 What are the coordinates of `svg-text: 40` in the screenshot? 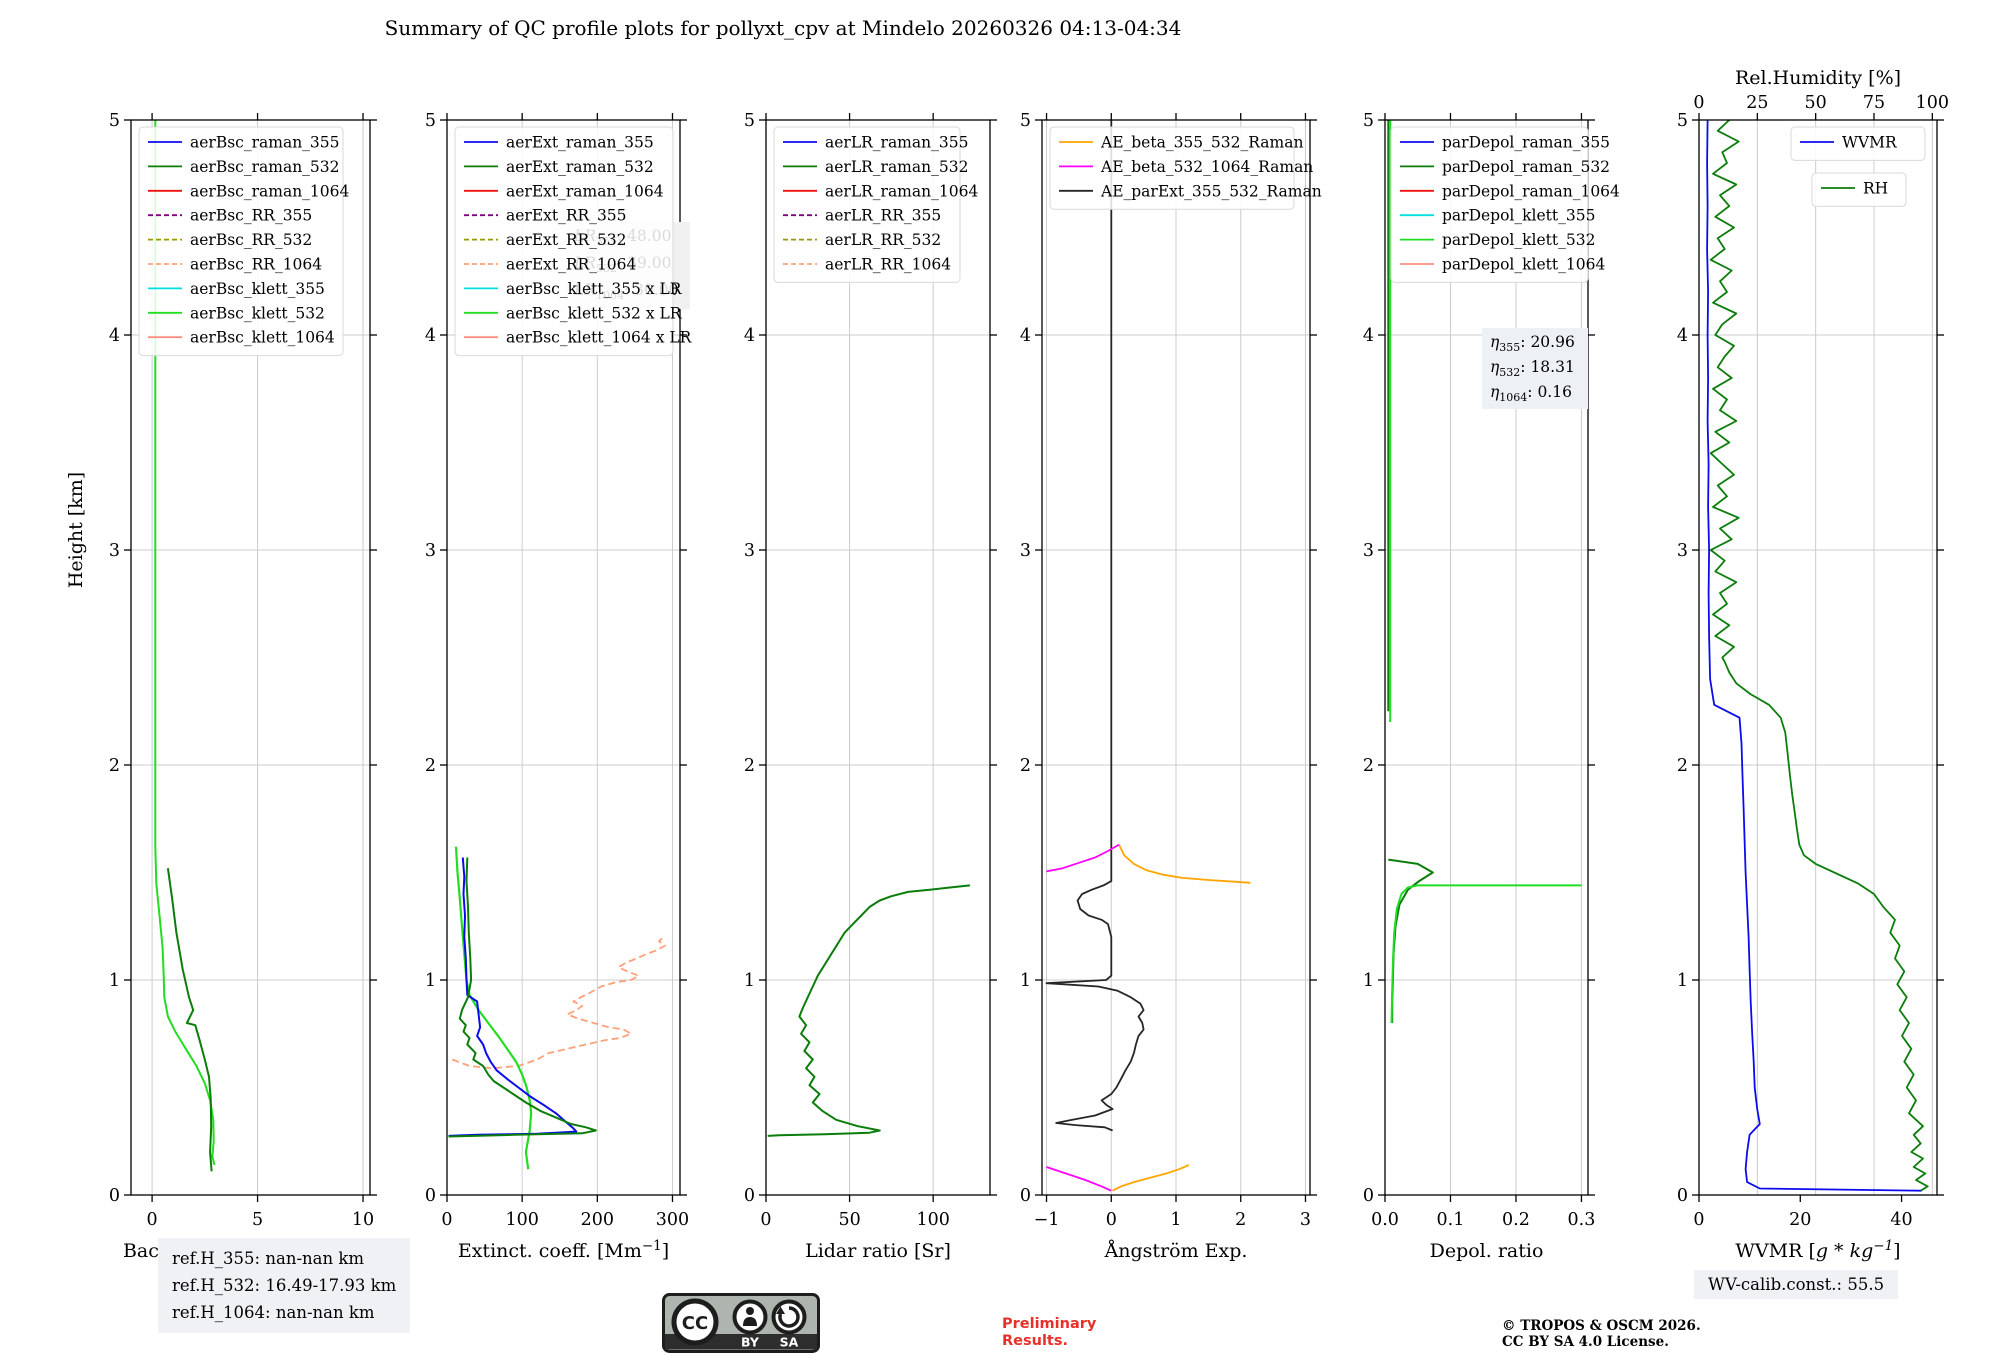 It's located at (1901, 1220).